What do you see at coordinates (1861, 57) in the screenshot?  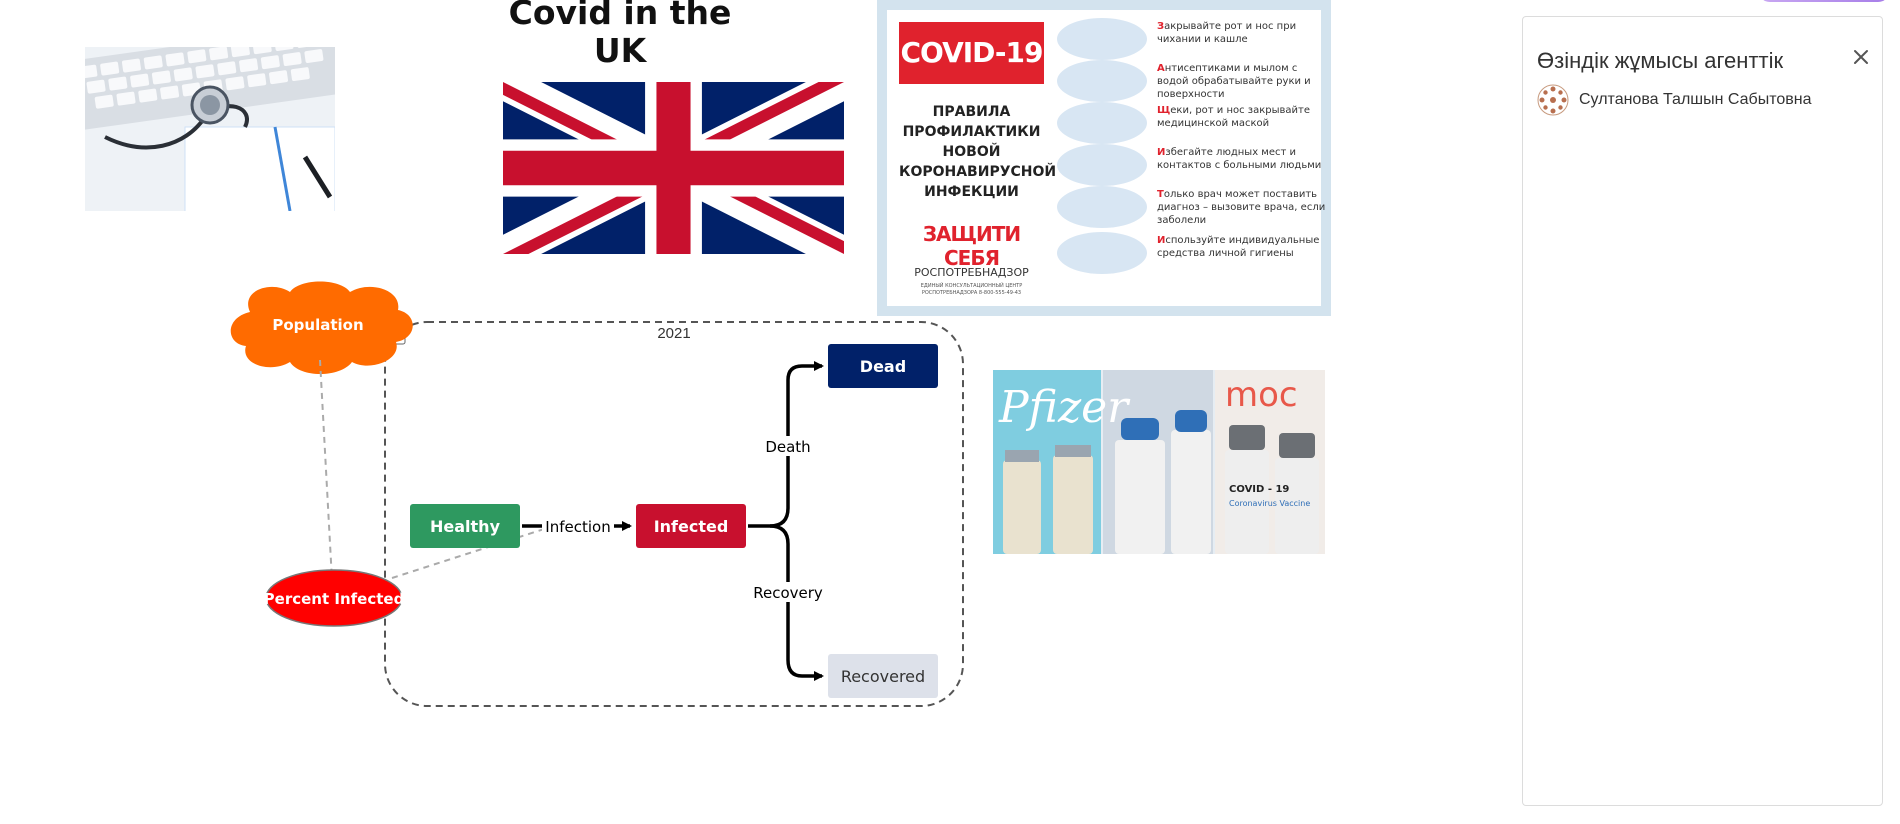 I see `close-icon` at bounding box center [1861, 57].